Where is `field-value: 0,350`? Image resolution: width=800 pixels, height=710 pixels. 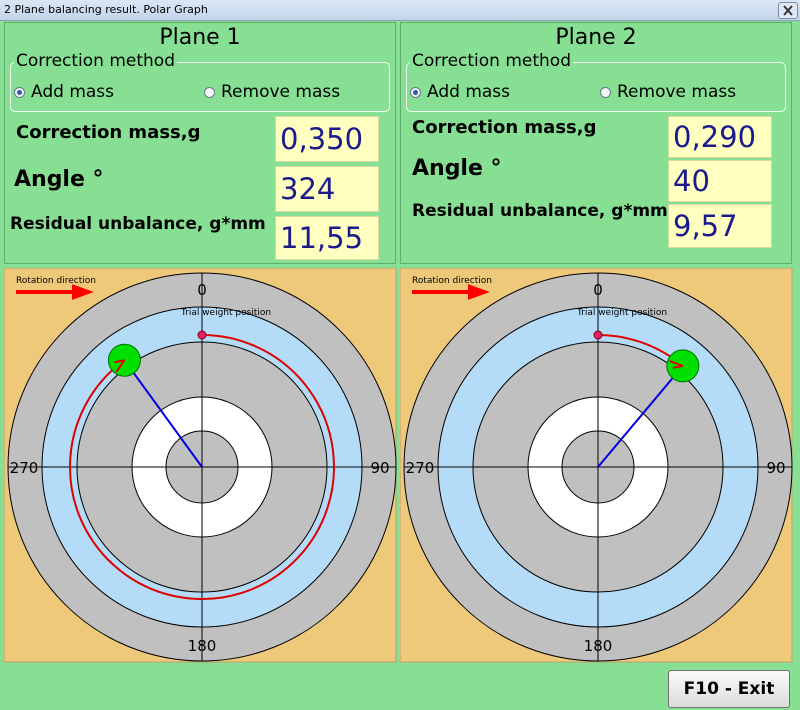
field-value: 0,350 is located at coordinates (327, 139).